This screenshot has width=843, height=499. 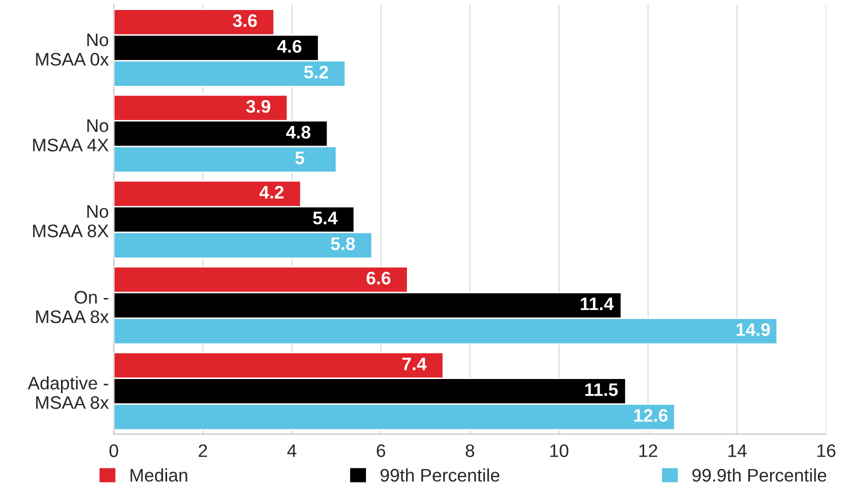 What do you see at coordinates (68, 392) in the screenshot?
I see `y-tick-label: Adaptive - MSAA 8x` at bounding box center [68, 392].